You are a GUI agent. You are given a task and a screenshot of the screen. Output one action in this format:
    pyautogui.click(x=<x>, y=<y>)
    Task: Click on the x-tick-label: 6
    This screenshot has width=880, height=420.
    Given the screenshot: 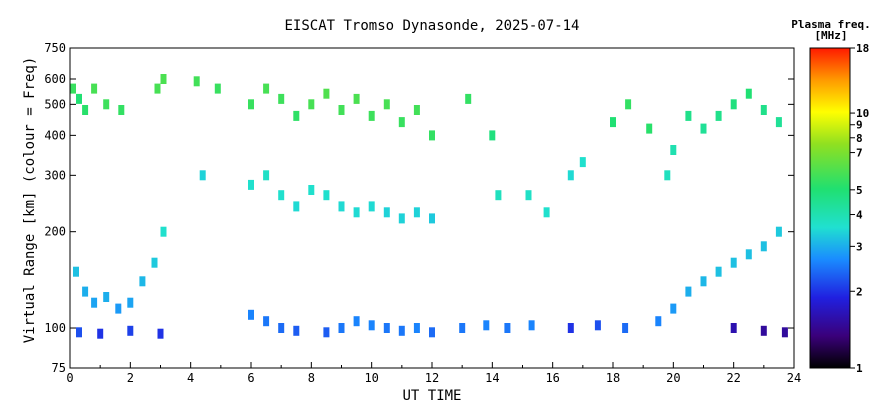 What is the action you would take?
    pyautogui.click(x=250, y=378)
    